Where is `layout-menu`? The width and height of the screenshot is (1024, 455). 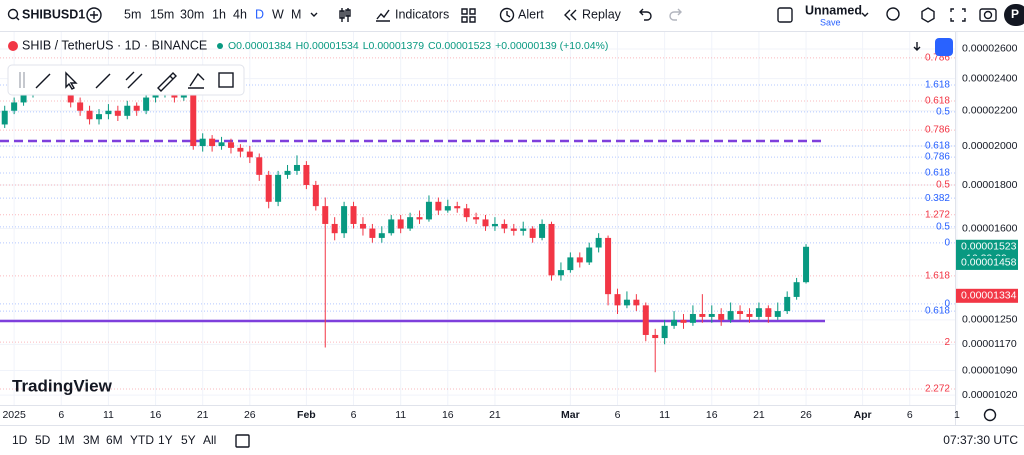 layout-menu is located at coordinates (865, 14).